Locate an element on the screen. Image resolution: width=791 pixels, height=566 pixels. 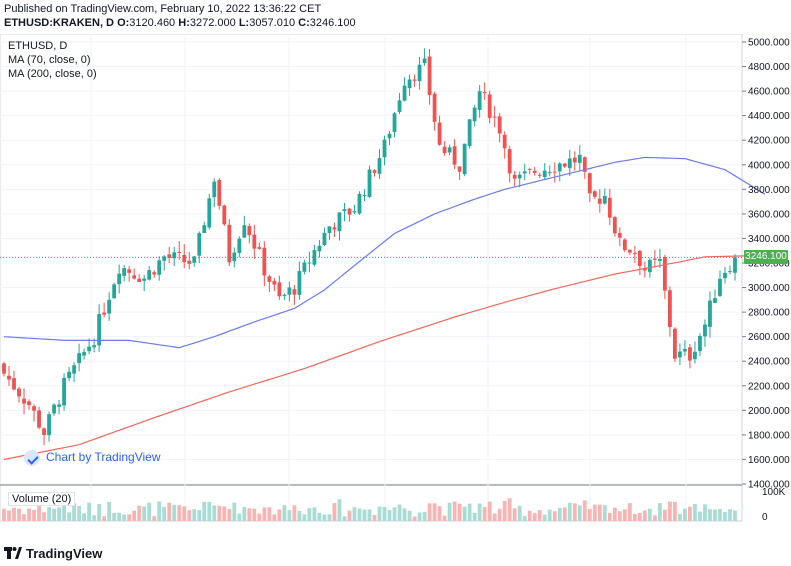
ma70-legend: MA (70, close, 0) is located at coordinates (49, 60).